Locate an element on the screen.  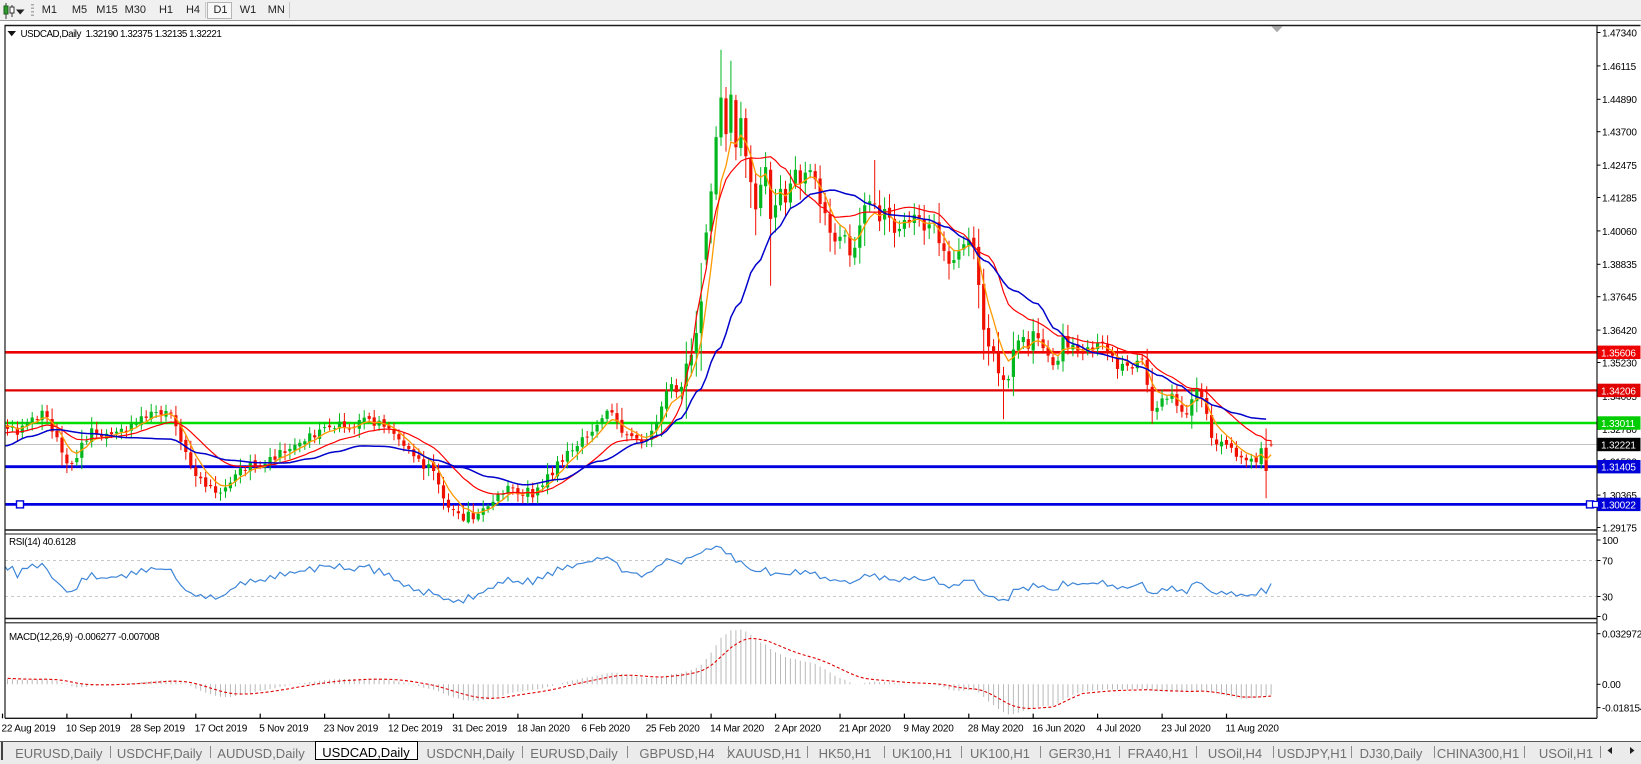
svg-text: 11 Aug 2020 is located at coordinates (1253, 729).